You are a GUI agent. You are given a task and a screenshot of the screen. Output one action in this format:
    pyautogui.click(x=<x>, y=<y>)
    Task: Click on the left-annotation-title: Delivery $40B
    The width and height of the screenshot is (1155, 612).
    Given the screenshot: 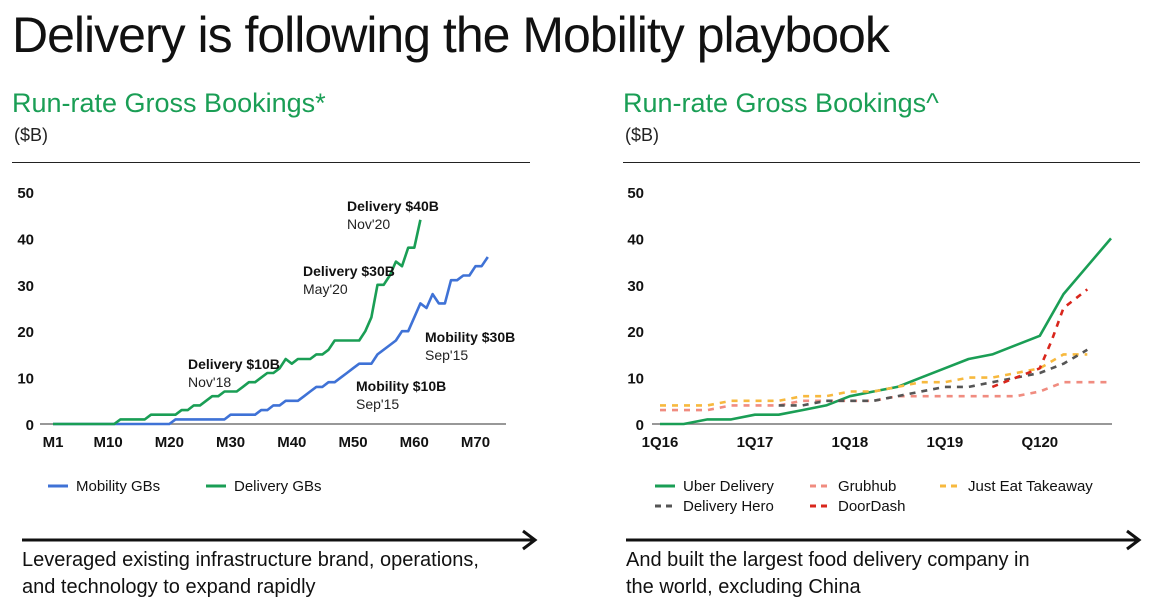 What is the action you would take?
    pyautogui.click(x=393, y=206)
    